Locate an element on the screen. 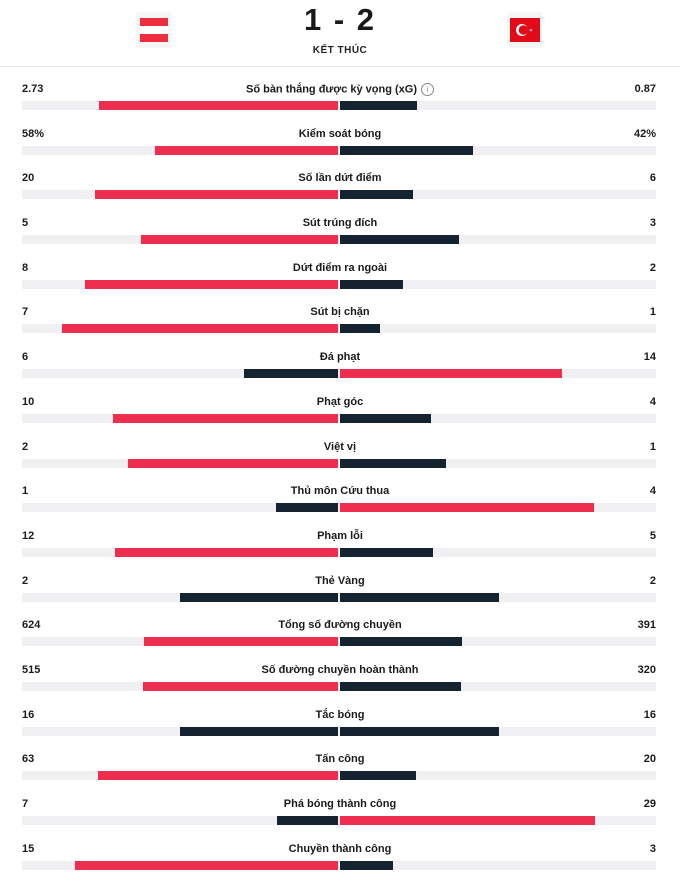  stat-row: 515 Số đường chuyền hoàn thành 320 is located at coordinates (340, 670).